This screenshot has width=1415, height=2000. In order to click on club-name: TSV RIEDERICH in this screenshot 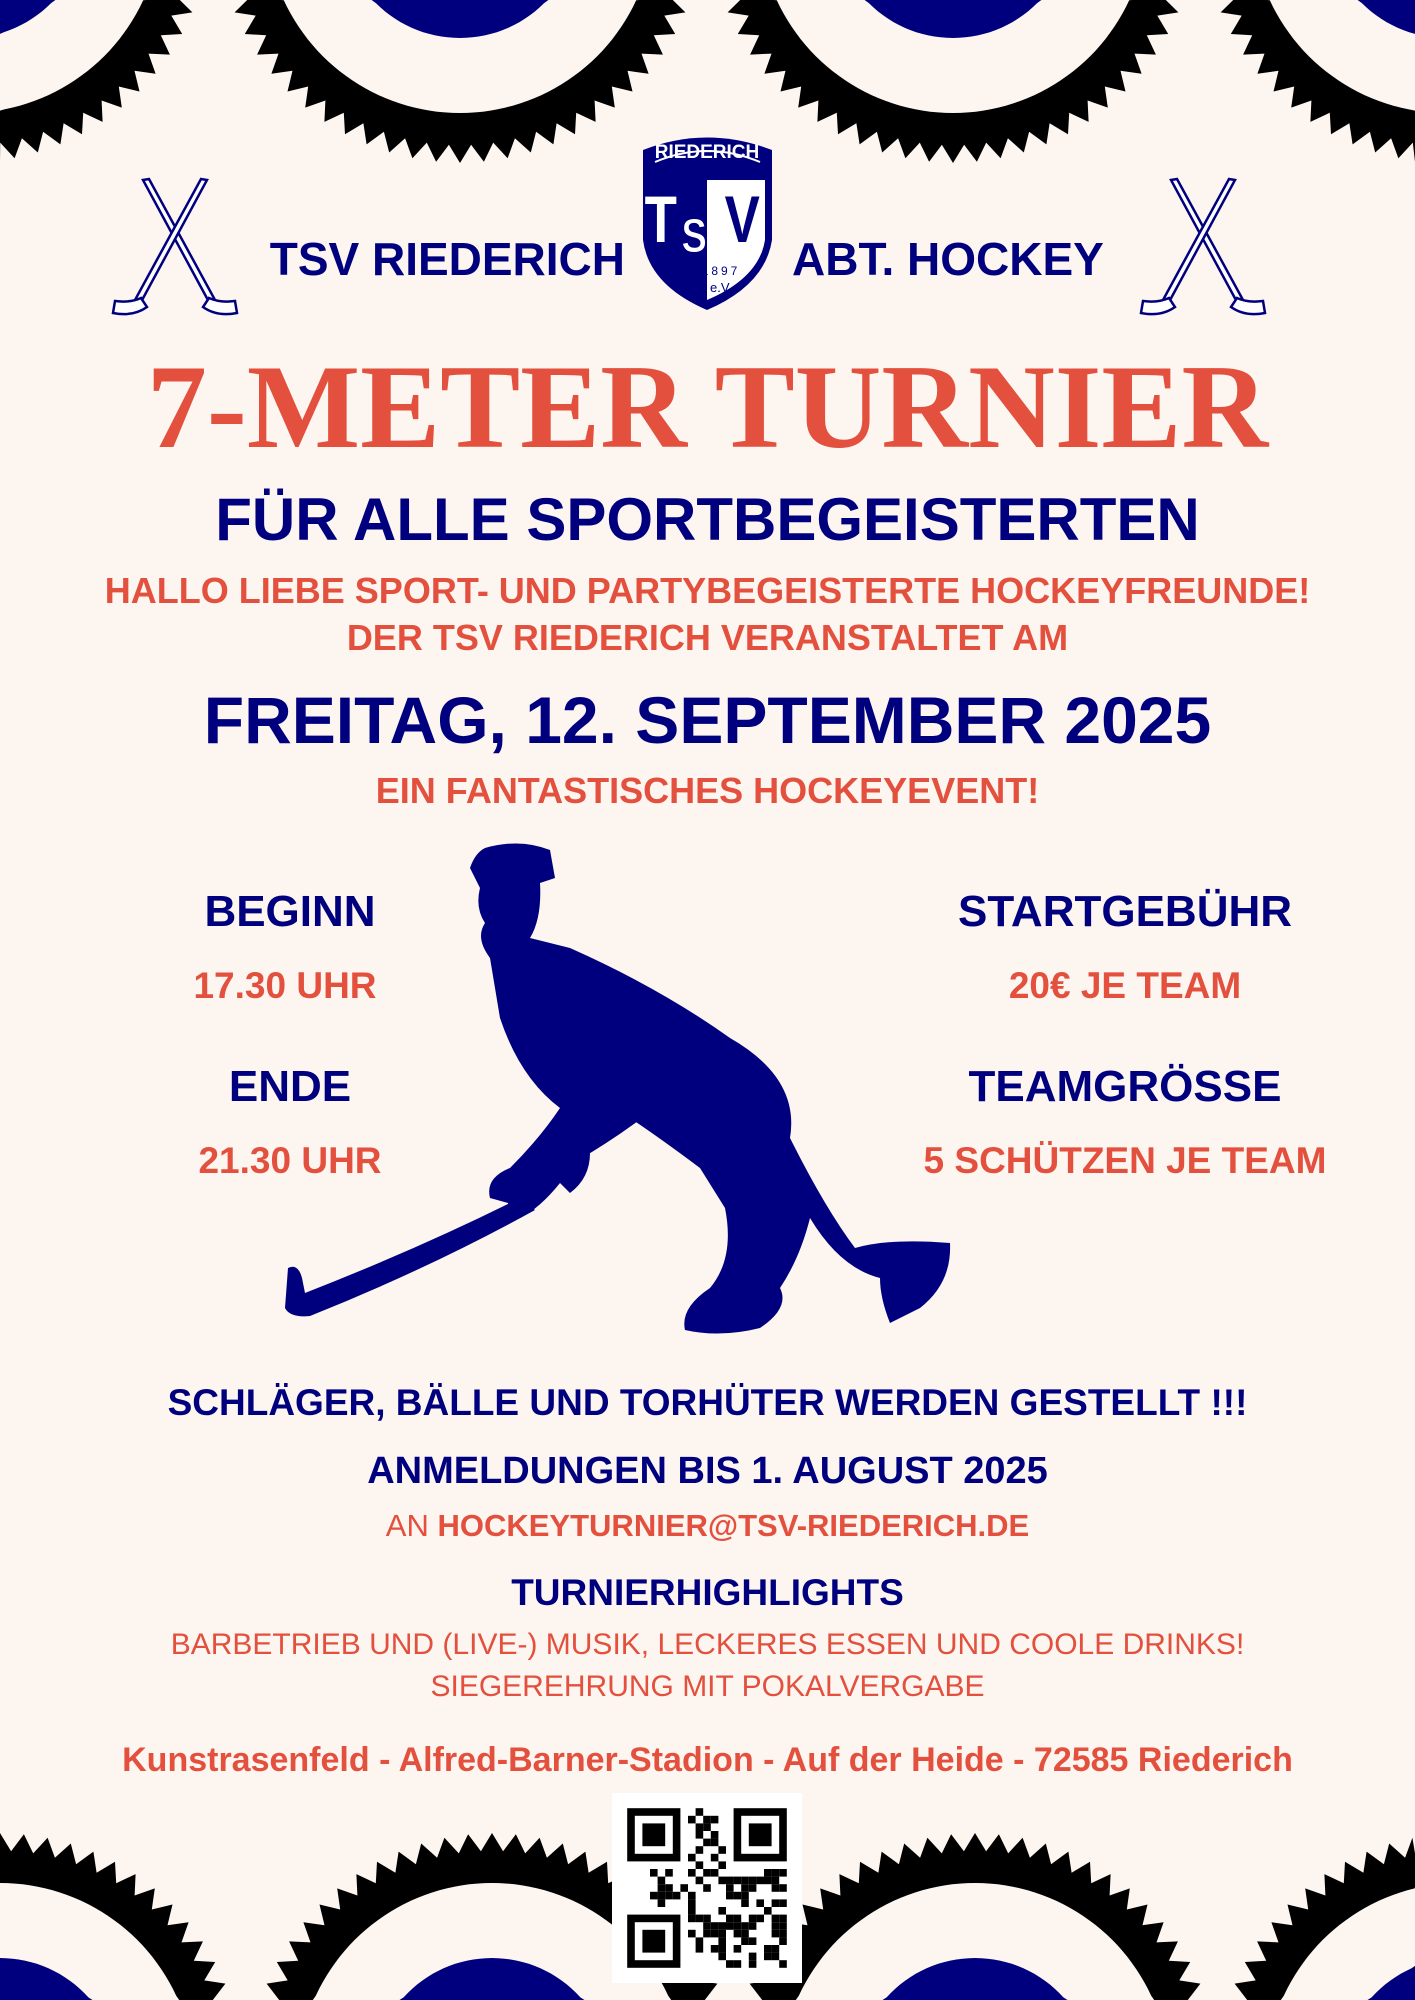, I will do `click(447, 259)`.